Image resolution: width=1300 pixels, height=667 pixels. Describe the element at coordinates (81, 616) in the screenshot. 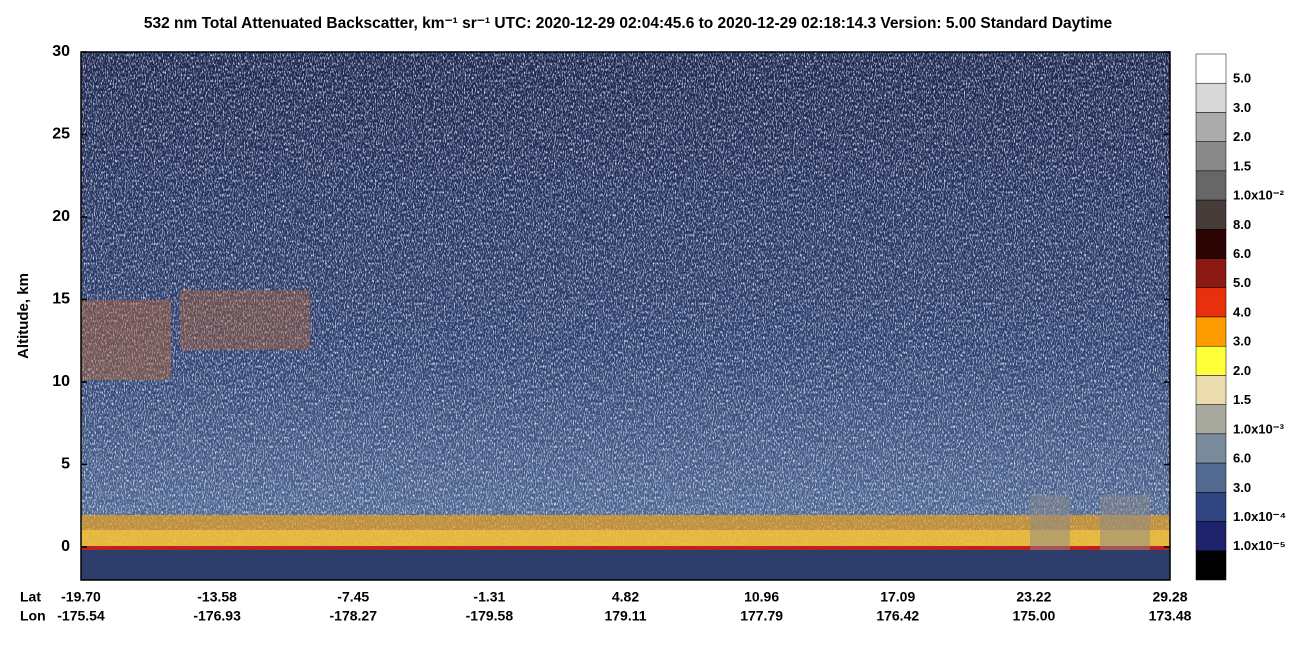

I see `lon-label: -175.54` at that location.